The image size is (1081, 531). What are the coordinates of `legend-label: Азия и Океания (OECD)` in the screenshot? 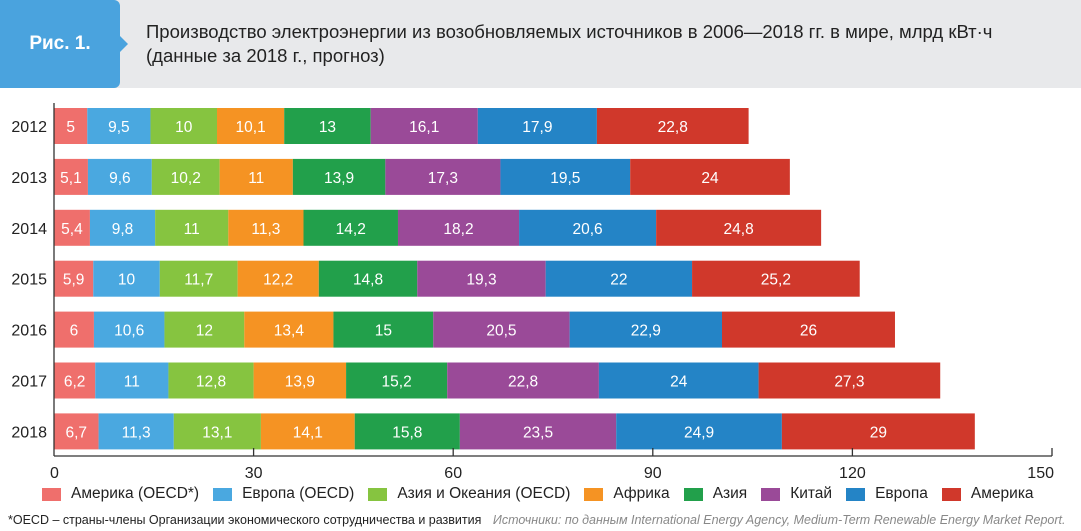 It's located at (484, 493).